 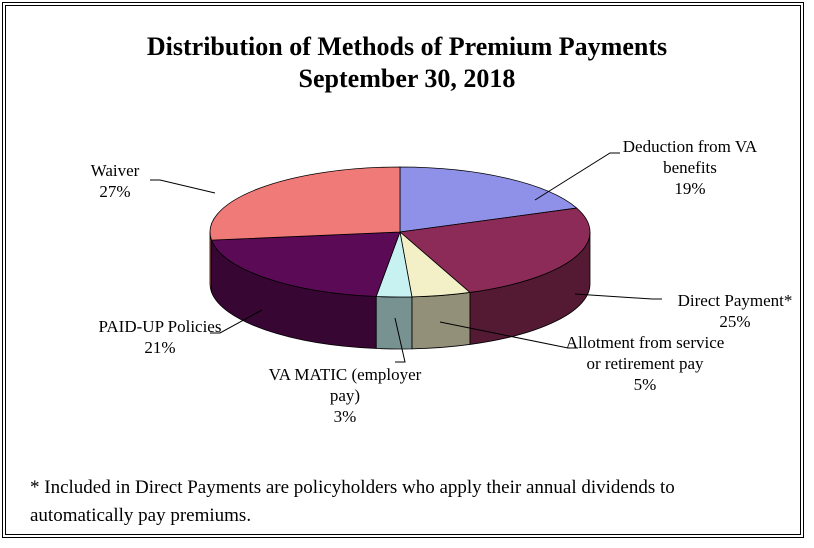 I want to click on category-label: Deduction from VA benefits, so click(x=690, y=157).